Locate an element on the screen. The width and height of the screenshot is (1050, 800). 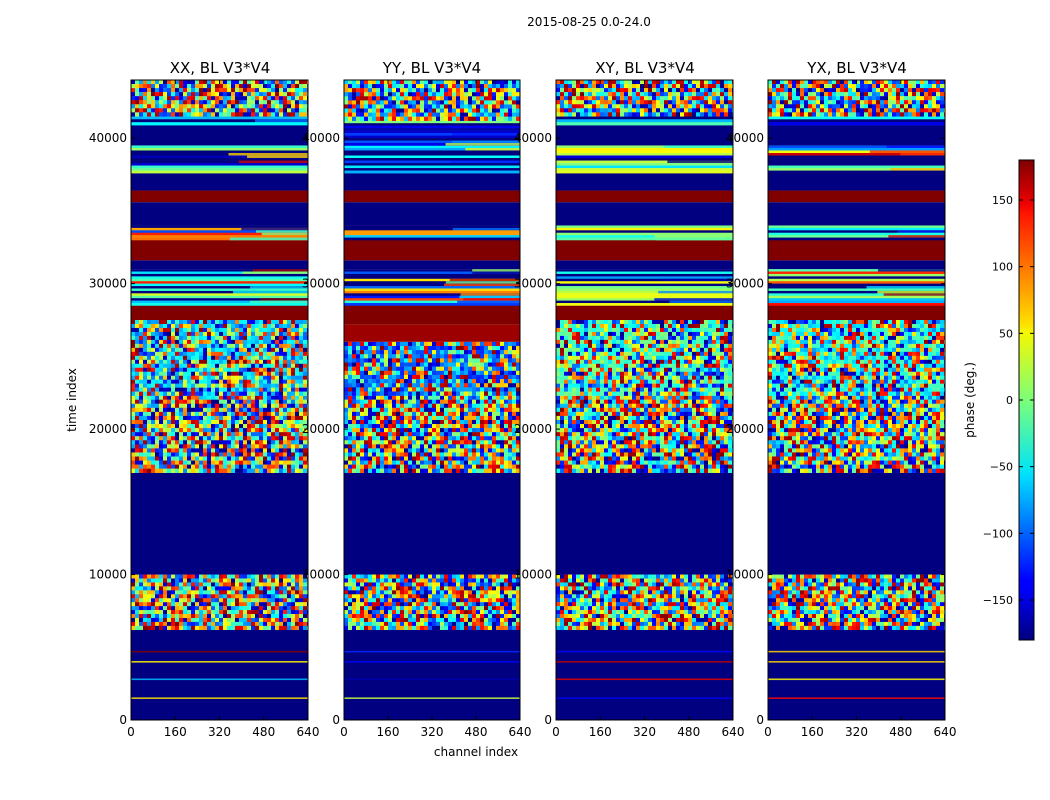
x-tick-label: 480 is located at coordinates (688, 732).